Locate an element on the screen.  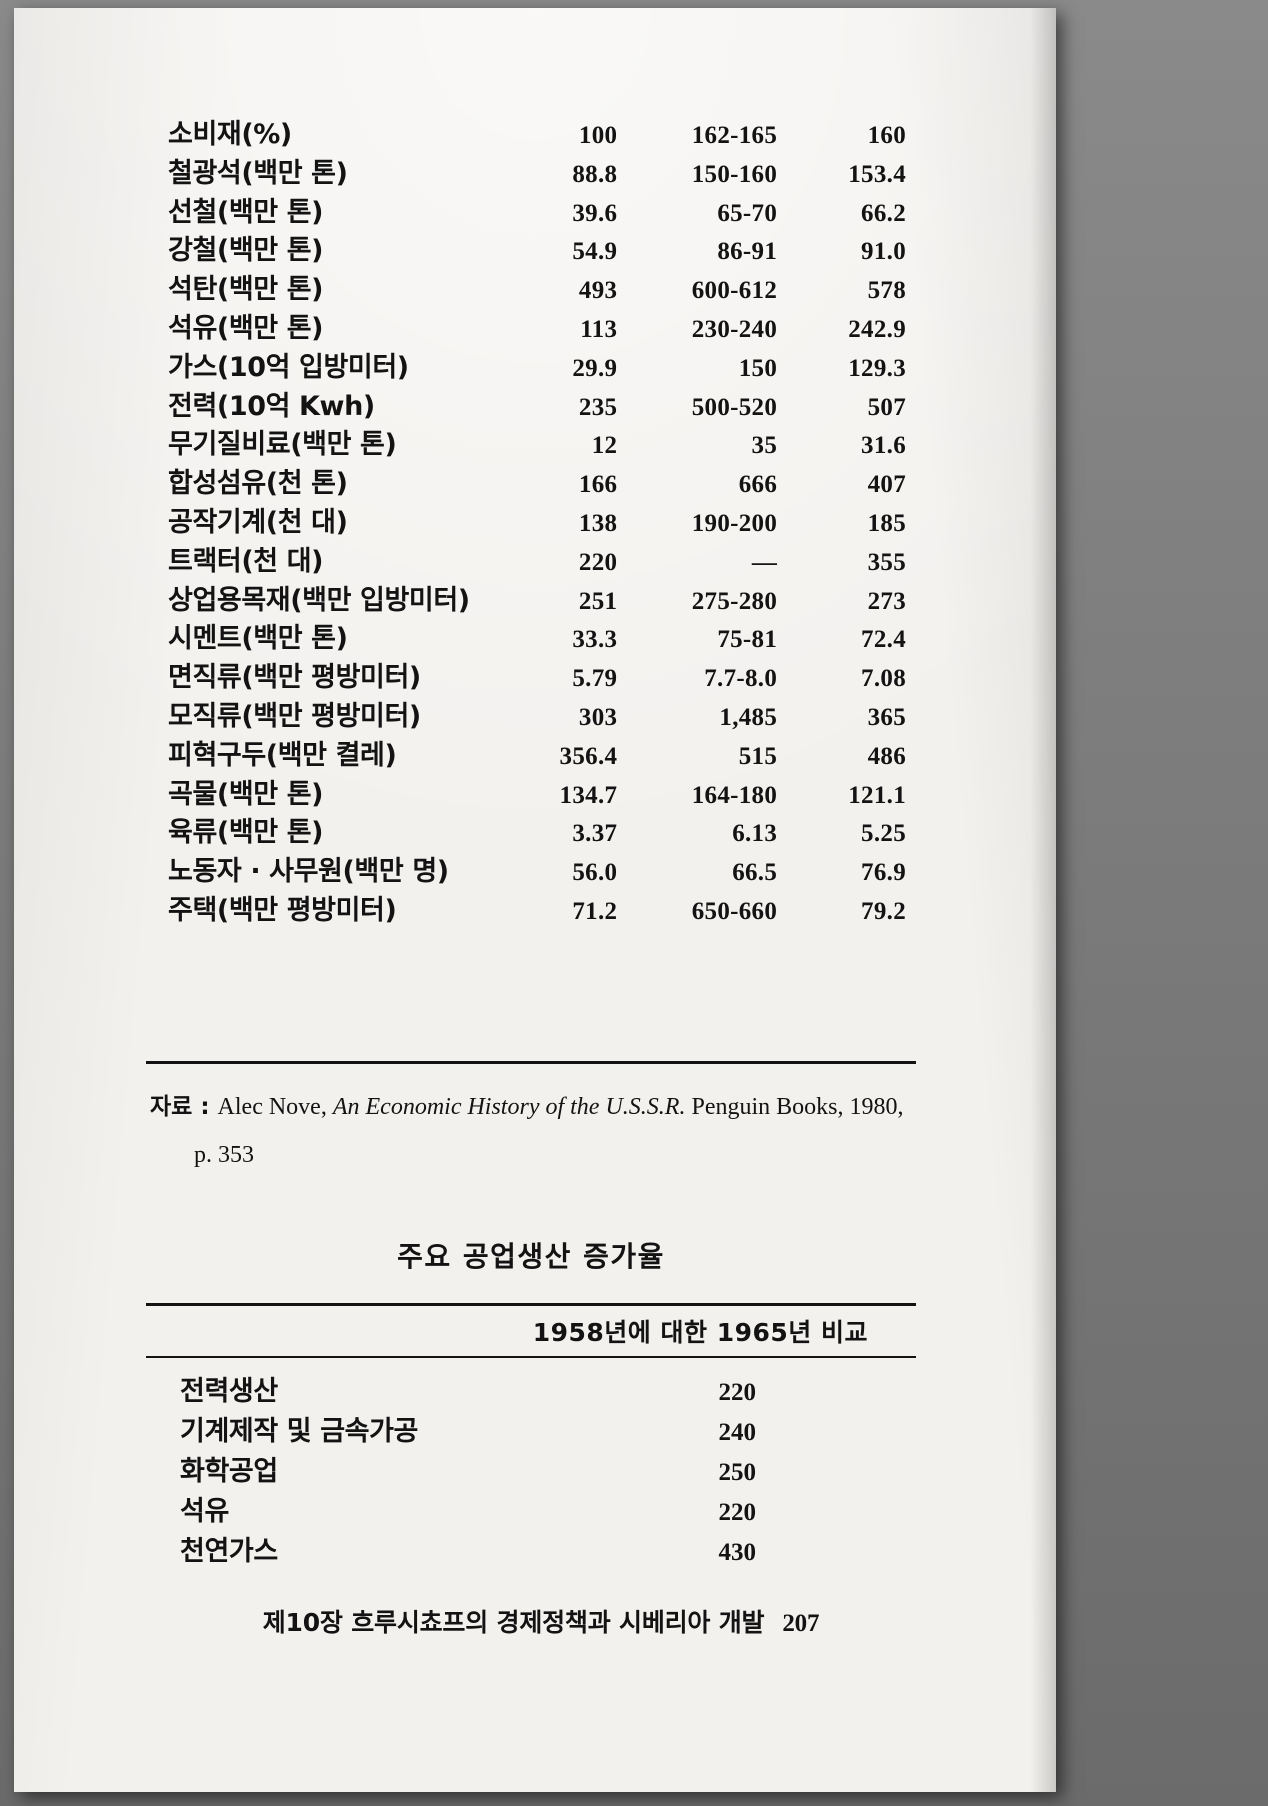
table-row: 기계제작 및 금속가공 240 is located at coordinates (531, 1432).